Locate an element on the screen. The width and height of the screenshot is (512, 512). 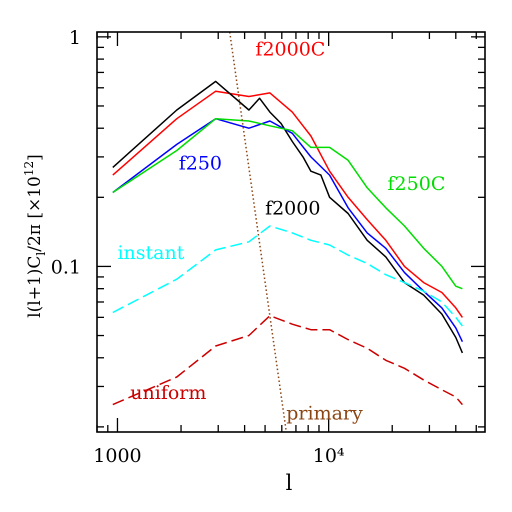
y-tick-label: 0.1 is located at coordinates (66, 267).